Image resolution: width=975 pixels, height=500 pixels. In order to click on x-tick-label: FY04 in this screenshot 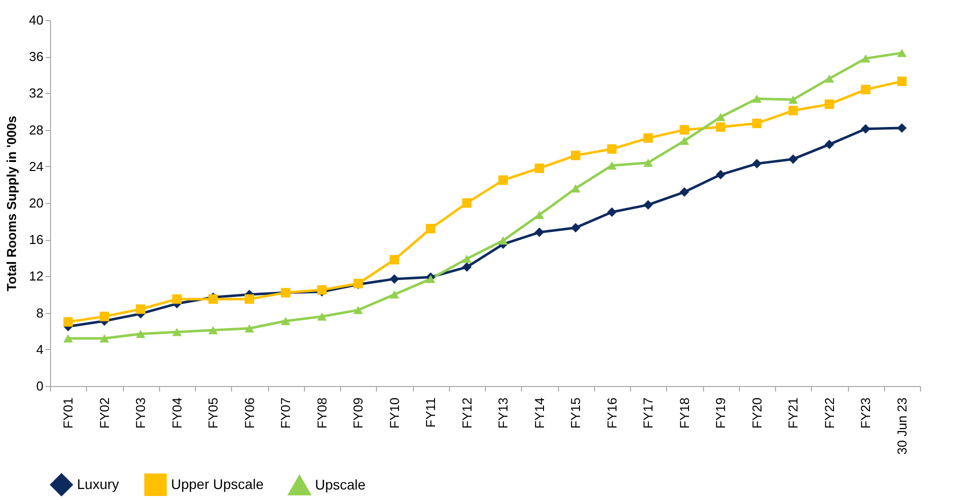, I will do `click(176, 413)`.